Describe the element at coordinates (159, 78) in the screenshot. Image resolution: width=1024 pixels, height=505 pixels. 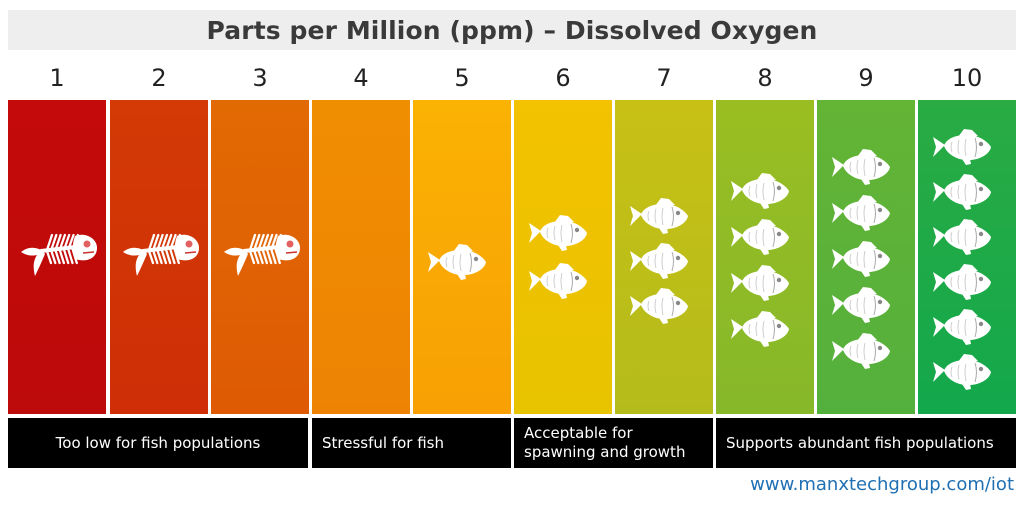
I see `level-number-2: 2` at that location.